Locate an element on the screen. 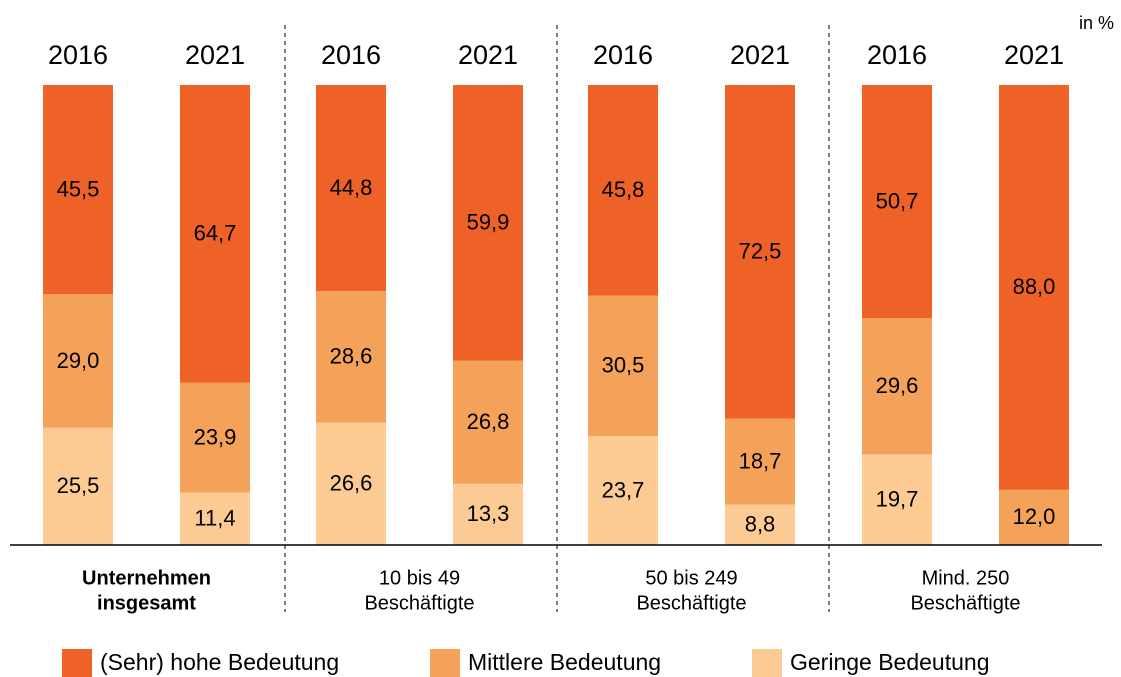 Image resolution: width=1121 pixels, height=677 pixels. value-label: 13,3 is located at coordinates (488, 513).